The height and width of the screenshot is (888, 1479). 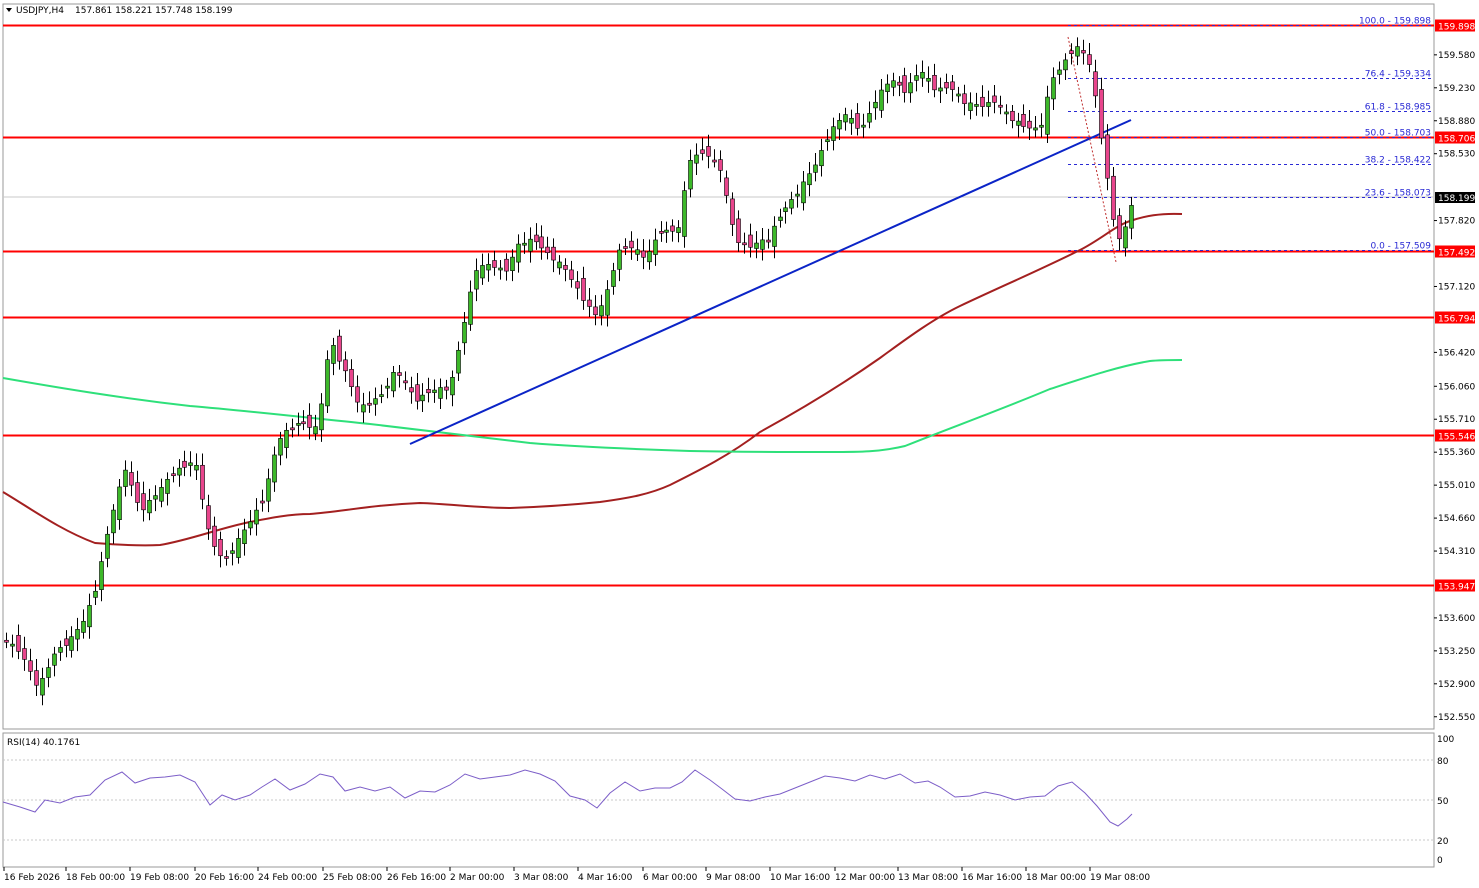 What do you see at coordinates (32, 878) in the screenshot?
I see `time-tick-0: 16 Feb 2026` at bounding box center [32, 878].